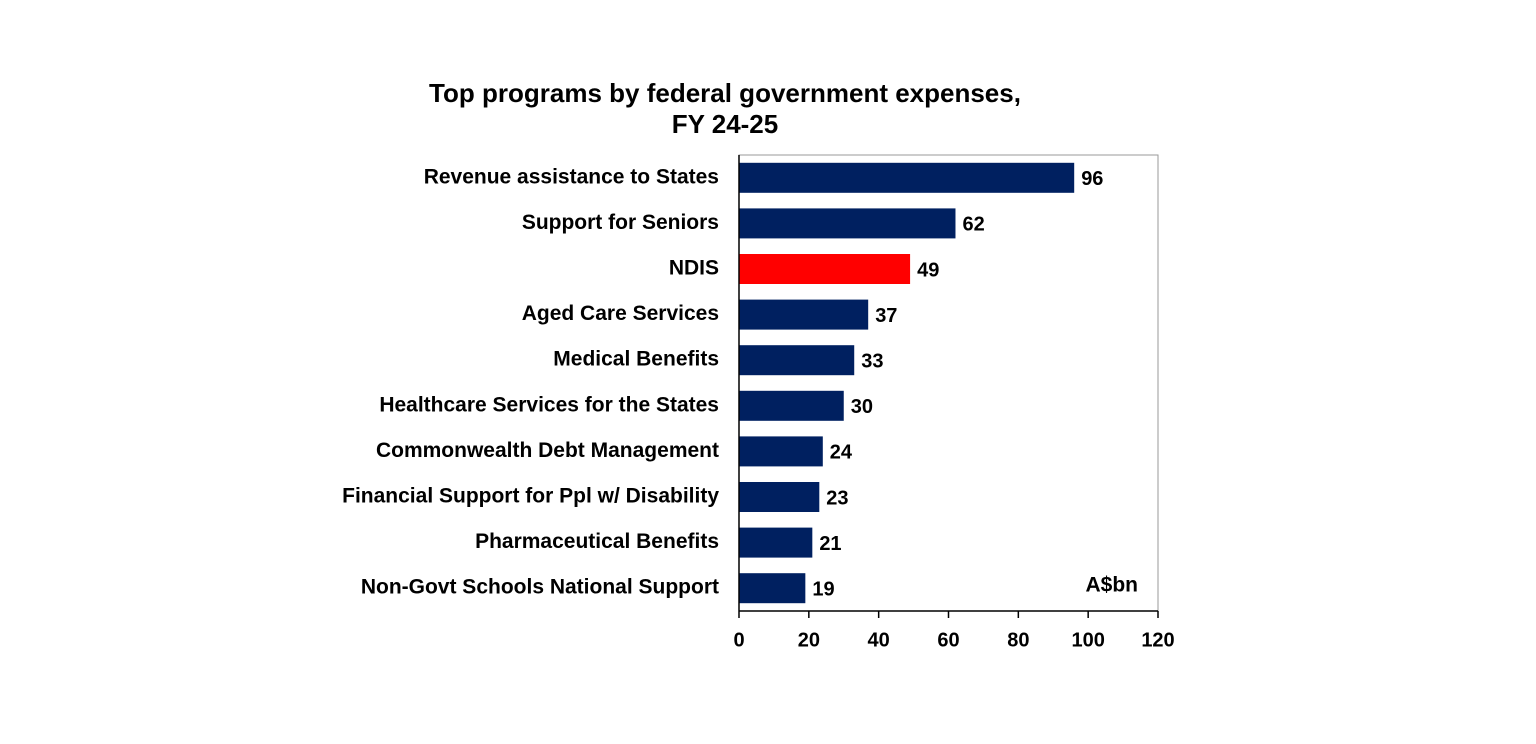 The height and width of the screenshot is (744, 1536). What do you see at coordinates (1157, 640) in the screenshot?
I see `x-tick-label: 120` at bounding box center [1157, 640].